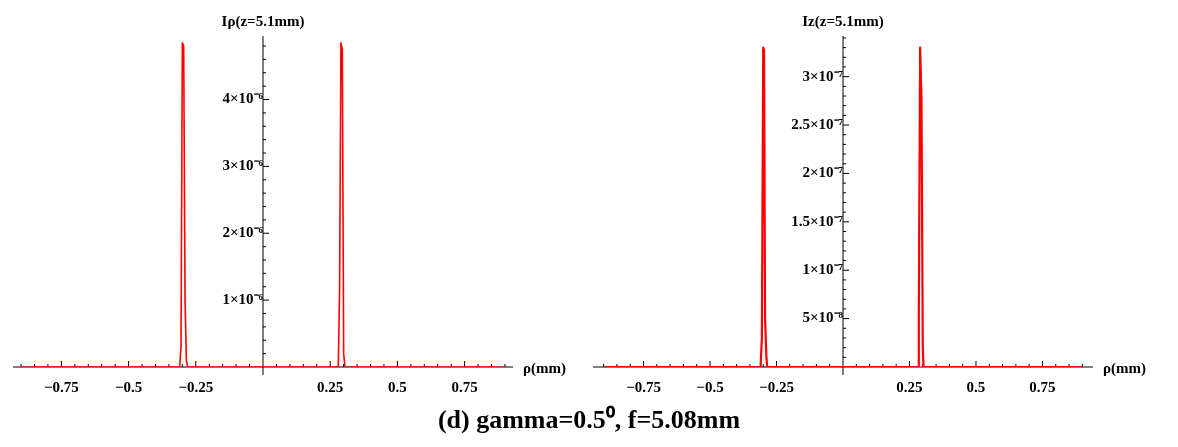 The height and width of the screenshot is (447, 1178). Describe the element at coordinates (823, 75) in the screenshot. I see `y-tick-label: 3×10⁻⁷` at that location.